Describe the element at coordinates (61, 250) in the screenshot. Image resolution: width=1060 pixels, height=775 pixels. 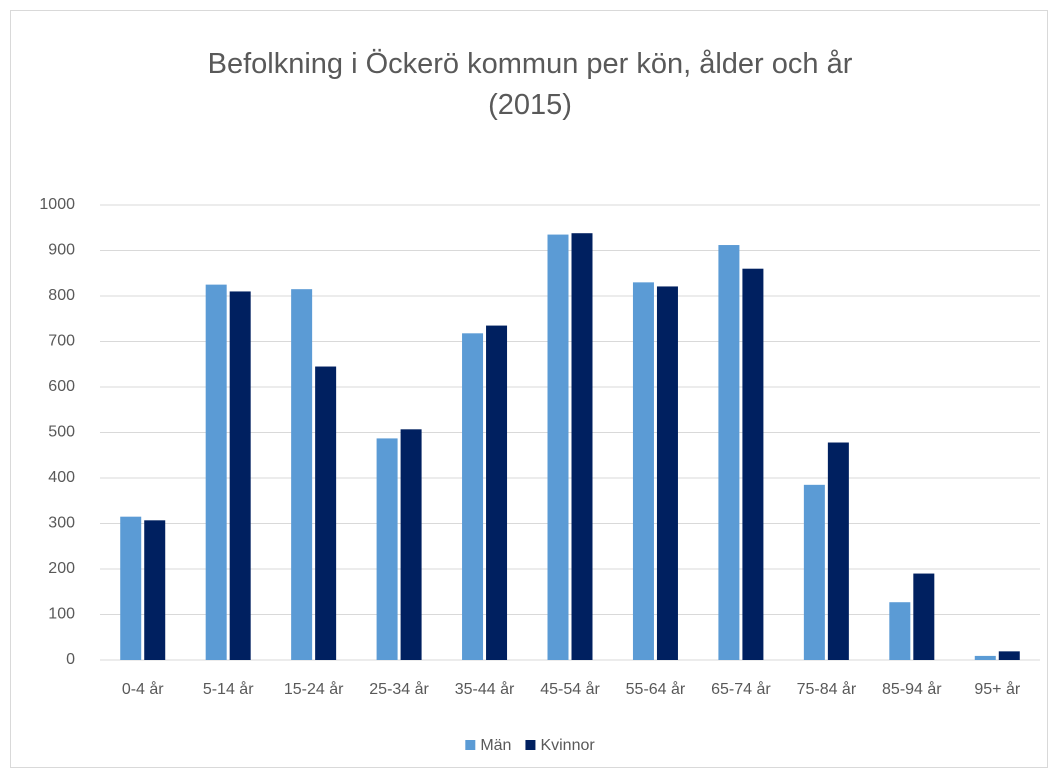
I see `y-tick-label: 900` at that location.